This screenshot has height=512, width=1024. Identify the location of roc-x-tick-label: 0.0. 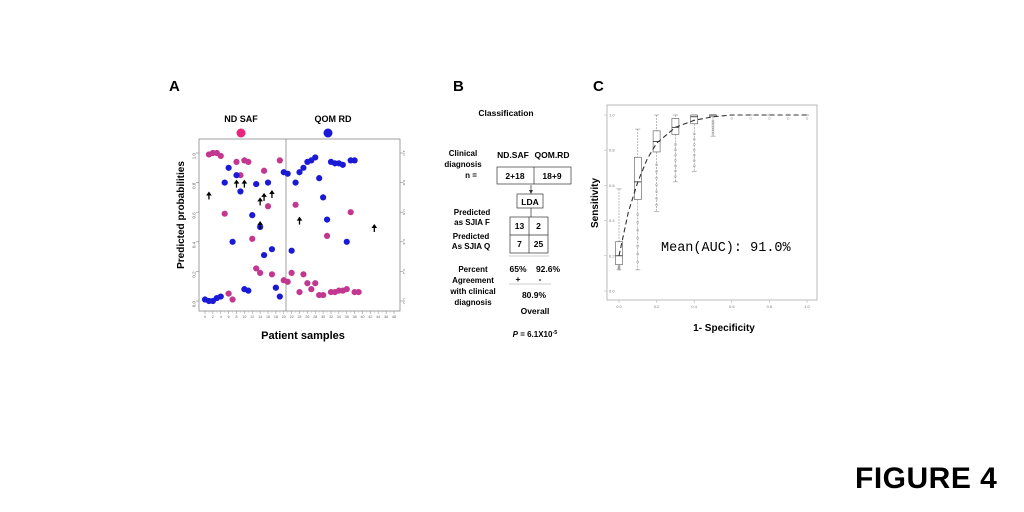
(619, 306).